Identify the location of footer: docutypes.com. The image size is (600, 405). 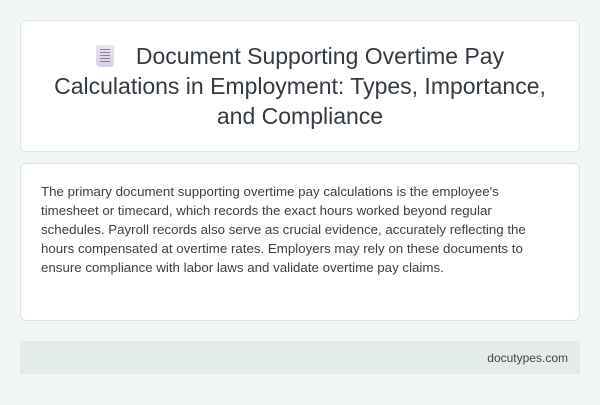
(300, 357).